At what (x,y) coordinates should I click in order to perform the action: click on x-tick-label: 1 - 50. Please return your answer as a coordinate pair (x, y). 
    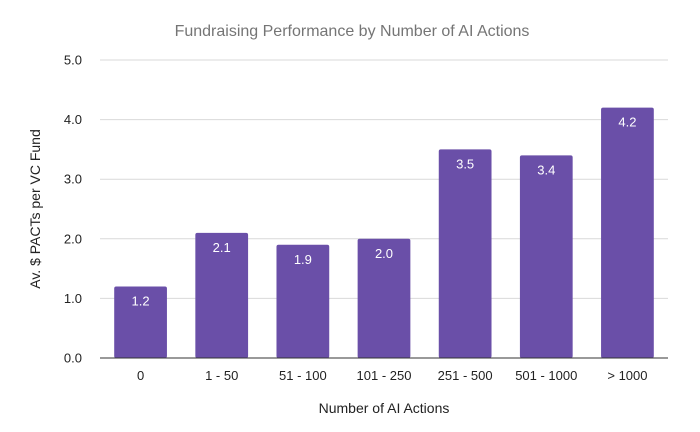
    Looking at the image, I should click on (221, 375).